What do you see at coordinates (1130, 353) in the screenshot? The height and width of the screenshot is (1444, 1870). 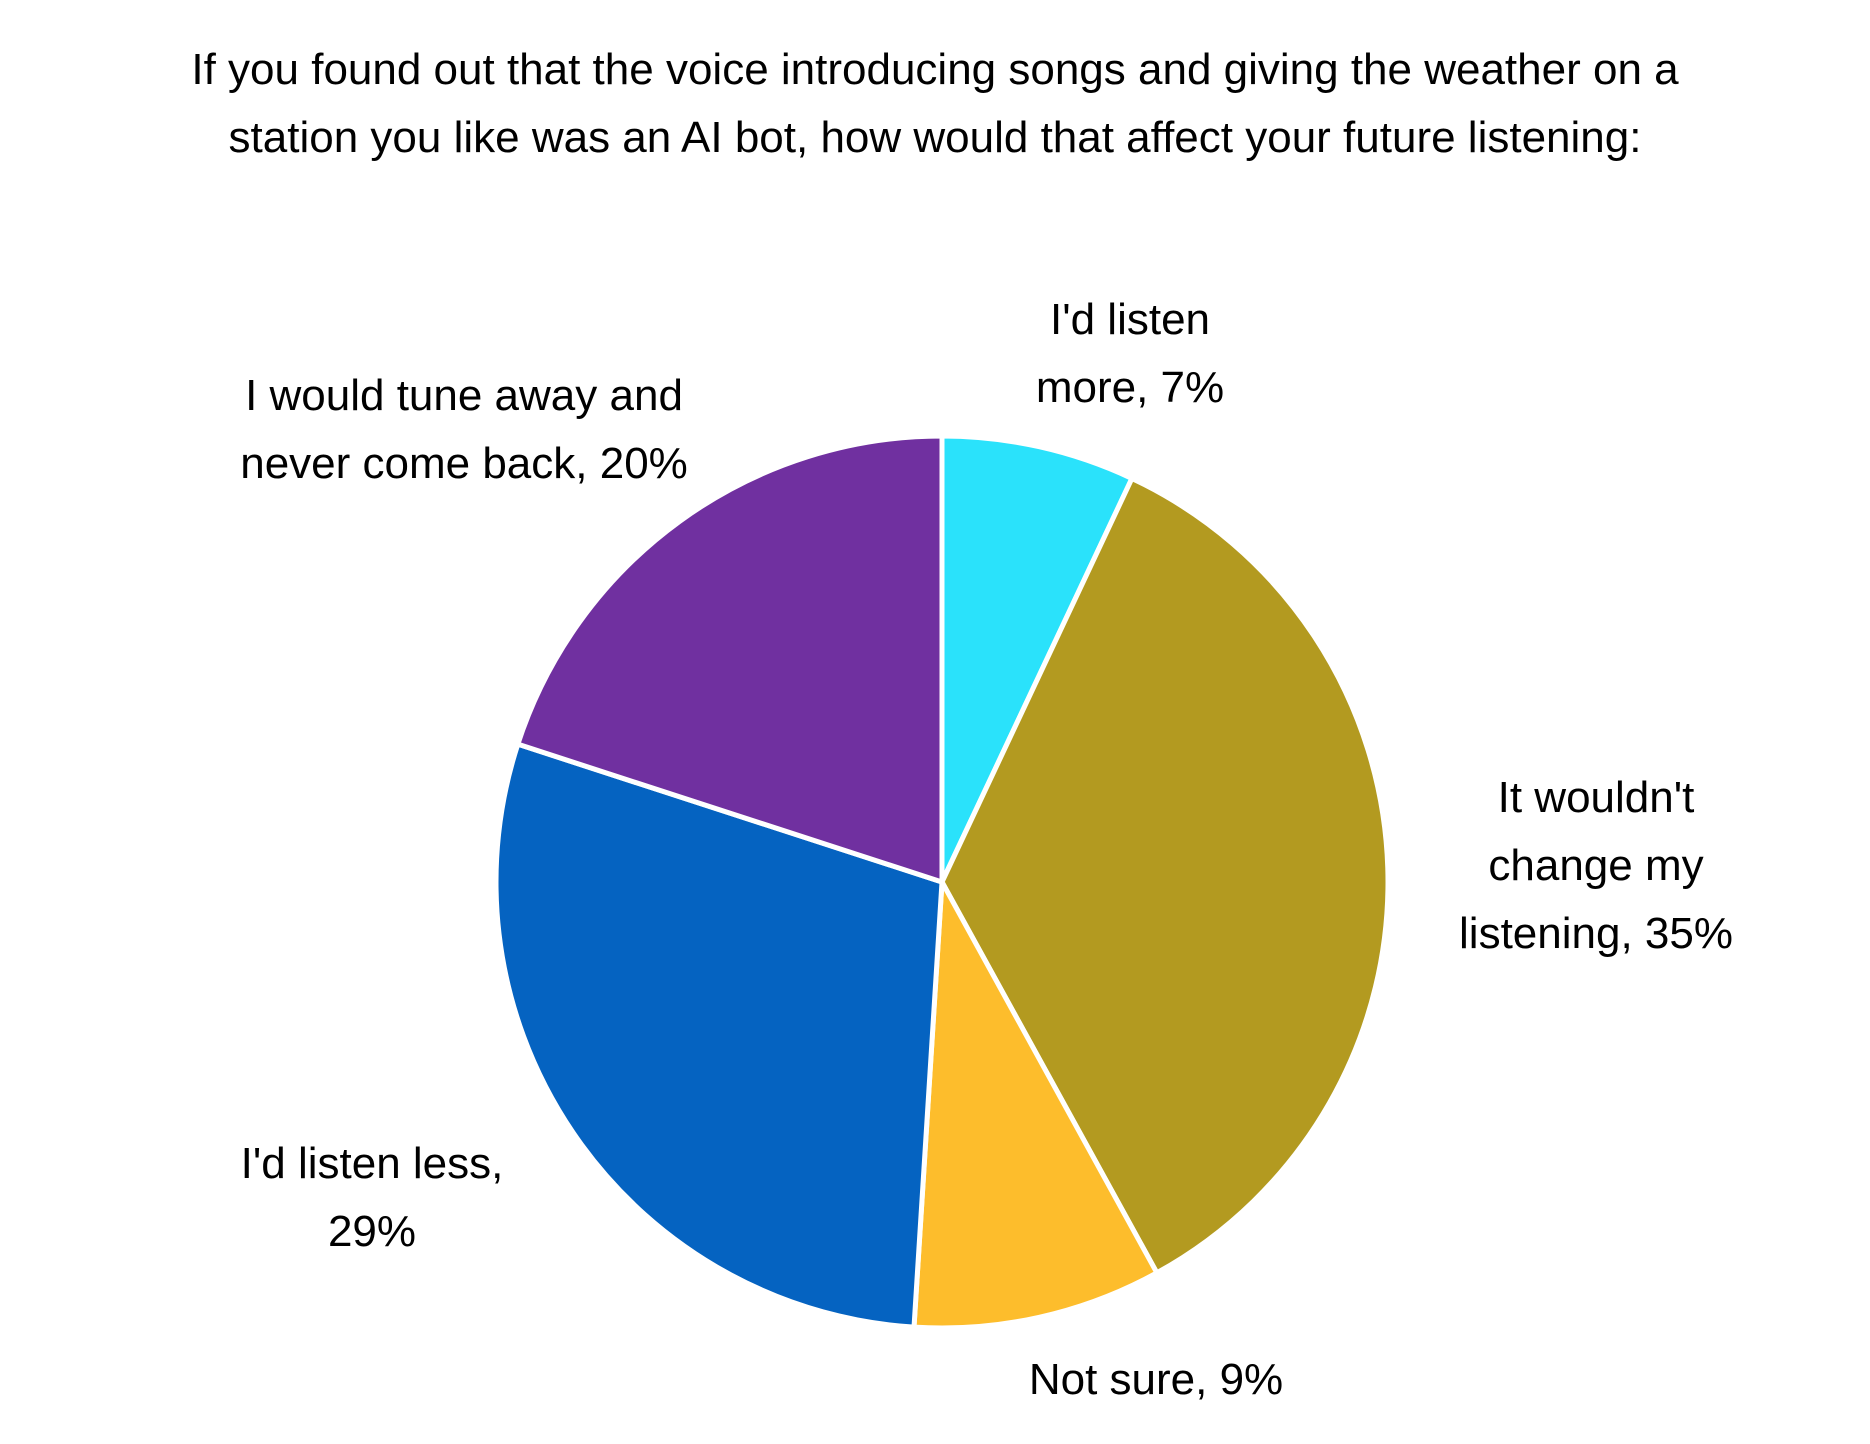 I see `data-label: I'd listen more, 7%` at bounding box center [1130, 353].